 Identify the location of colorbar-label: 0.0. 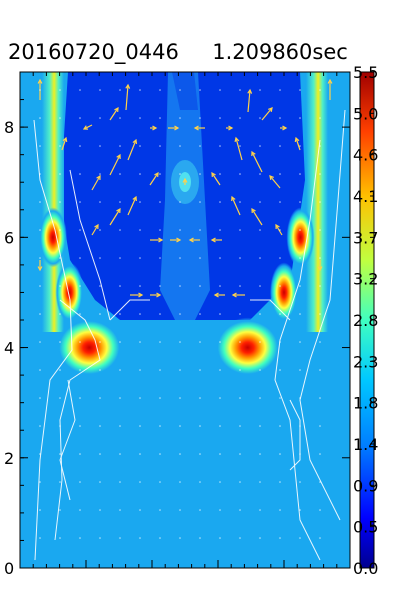
(365, 568).